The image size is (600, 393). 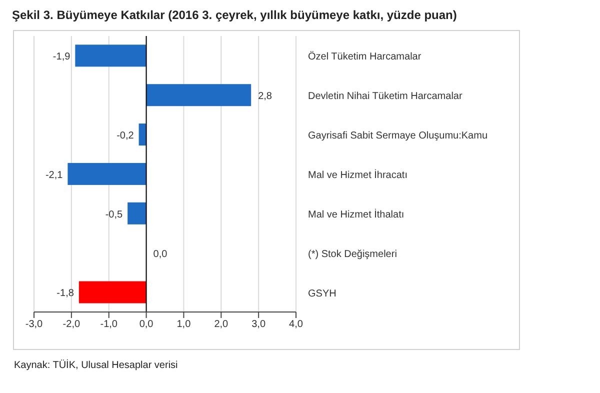 I want to click on x-tick-label: 4,0, so click(x=296, y=324).